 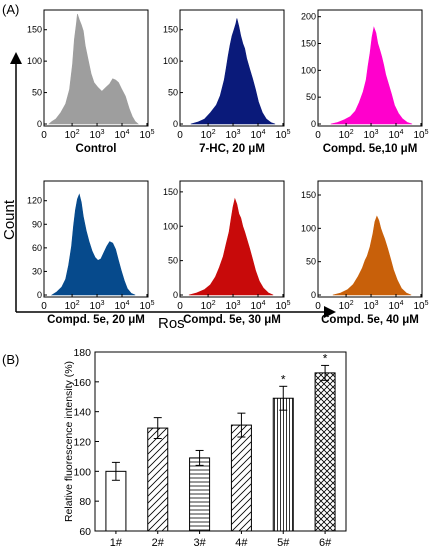 What do you see at coordinates (82, 443) in the screenshot?
I see `y-tick-label: 120` at bounding box center [82, 443].